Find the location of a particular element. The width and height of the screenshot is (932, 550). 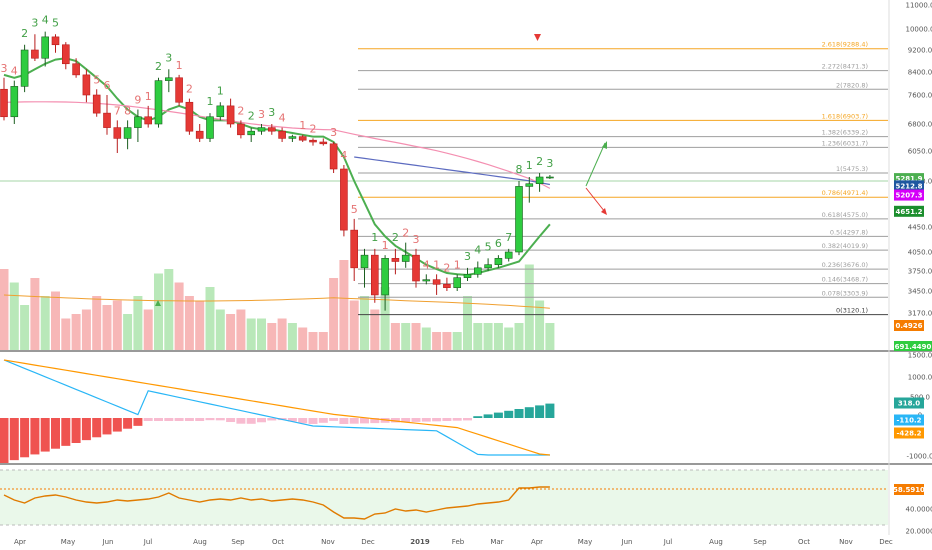

price-axis-tick: 3750.0 is located at coordinates (920, 272).